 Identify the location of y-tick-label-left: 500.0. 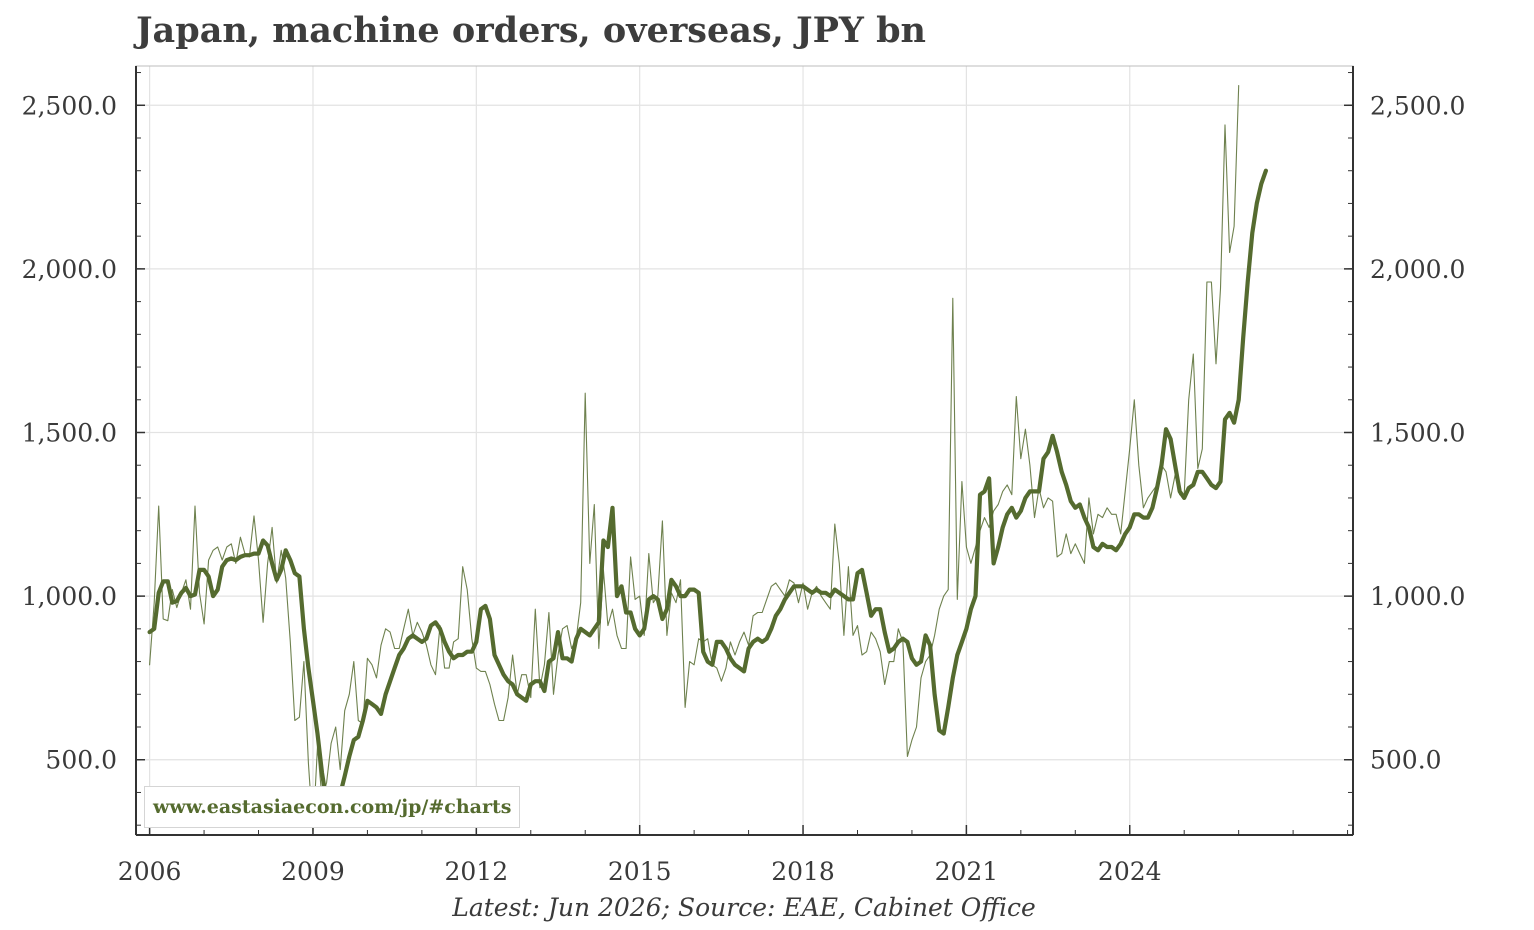
(81, 760).